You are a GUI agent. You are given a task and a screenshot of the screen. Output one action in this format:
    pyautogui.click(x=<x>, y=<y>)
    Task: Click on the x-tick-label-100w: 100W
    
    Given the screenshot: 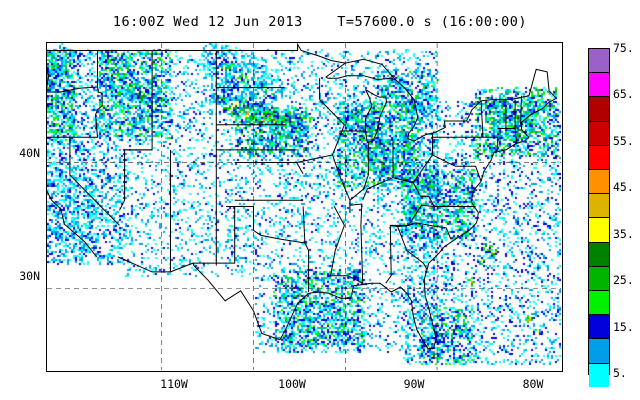 What is the action you would take?
    pyautogui.click(x=292, y=384)
    